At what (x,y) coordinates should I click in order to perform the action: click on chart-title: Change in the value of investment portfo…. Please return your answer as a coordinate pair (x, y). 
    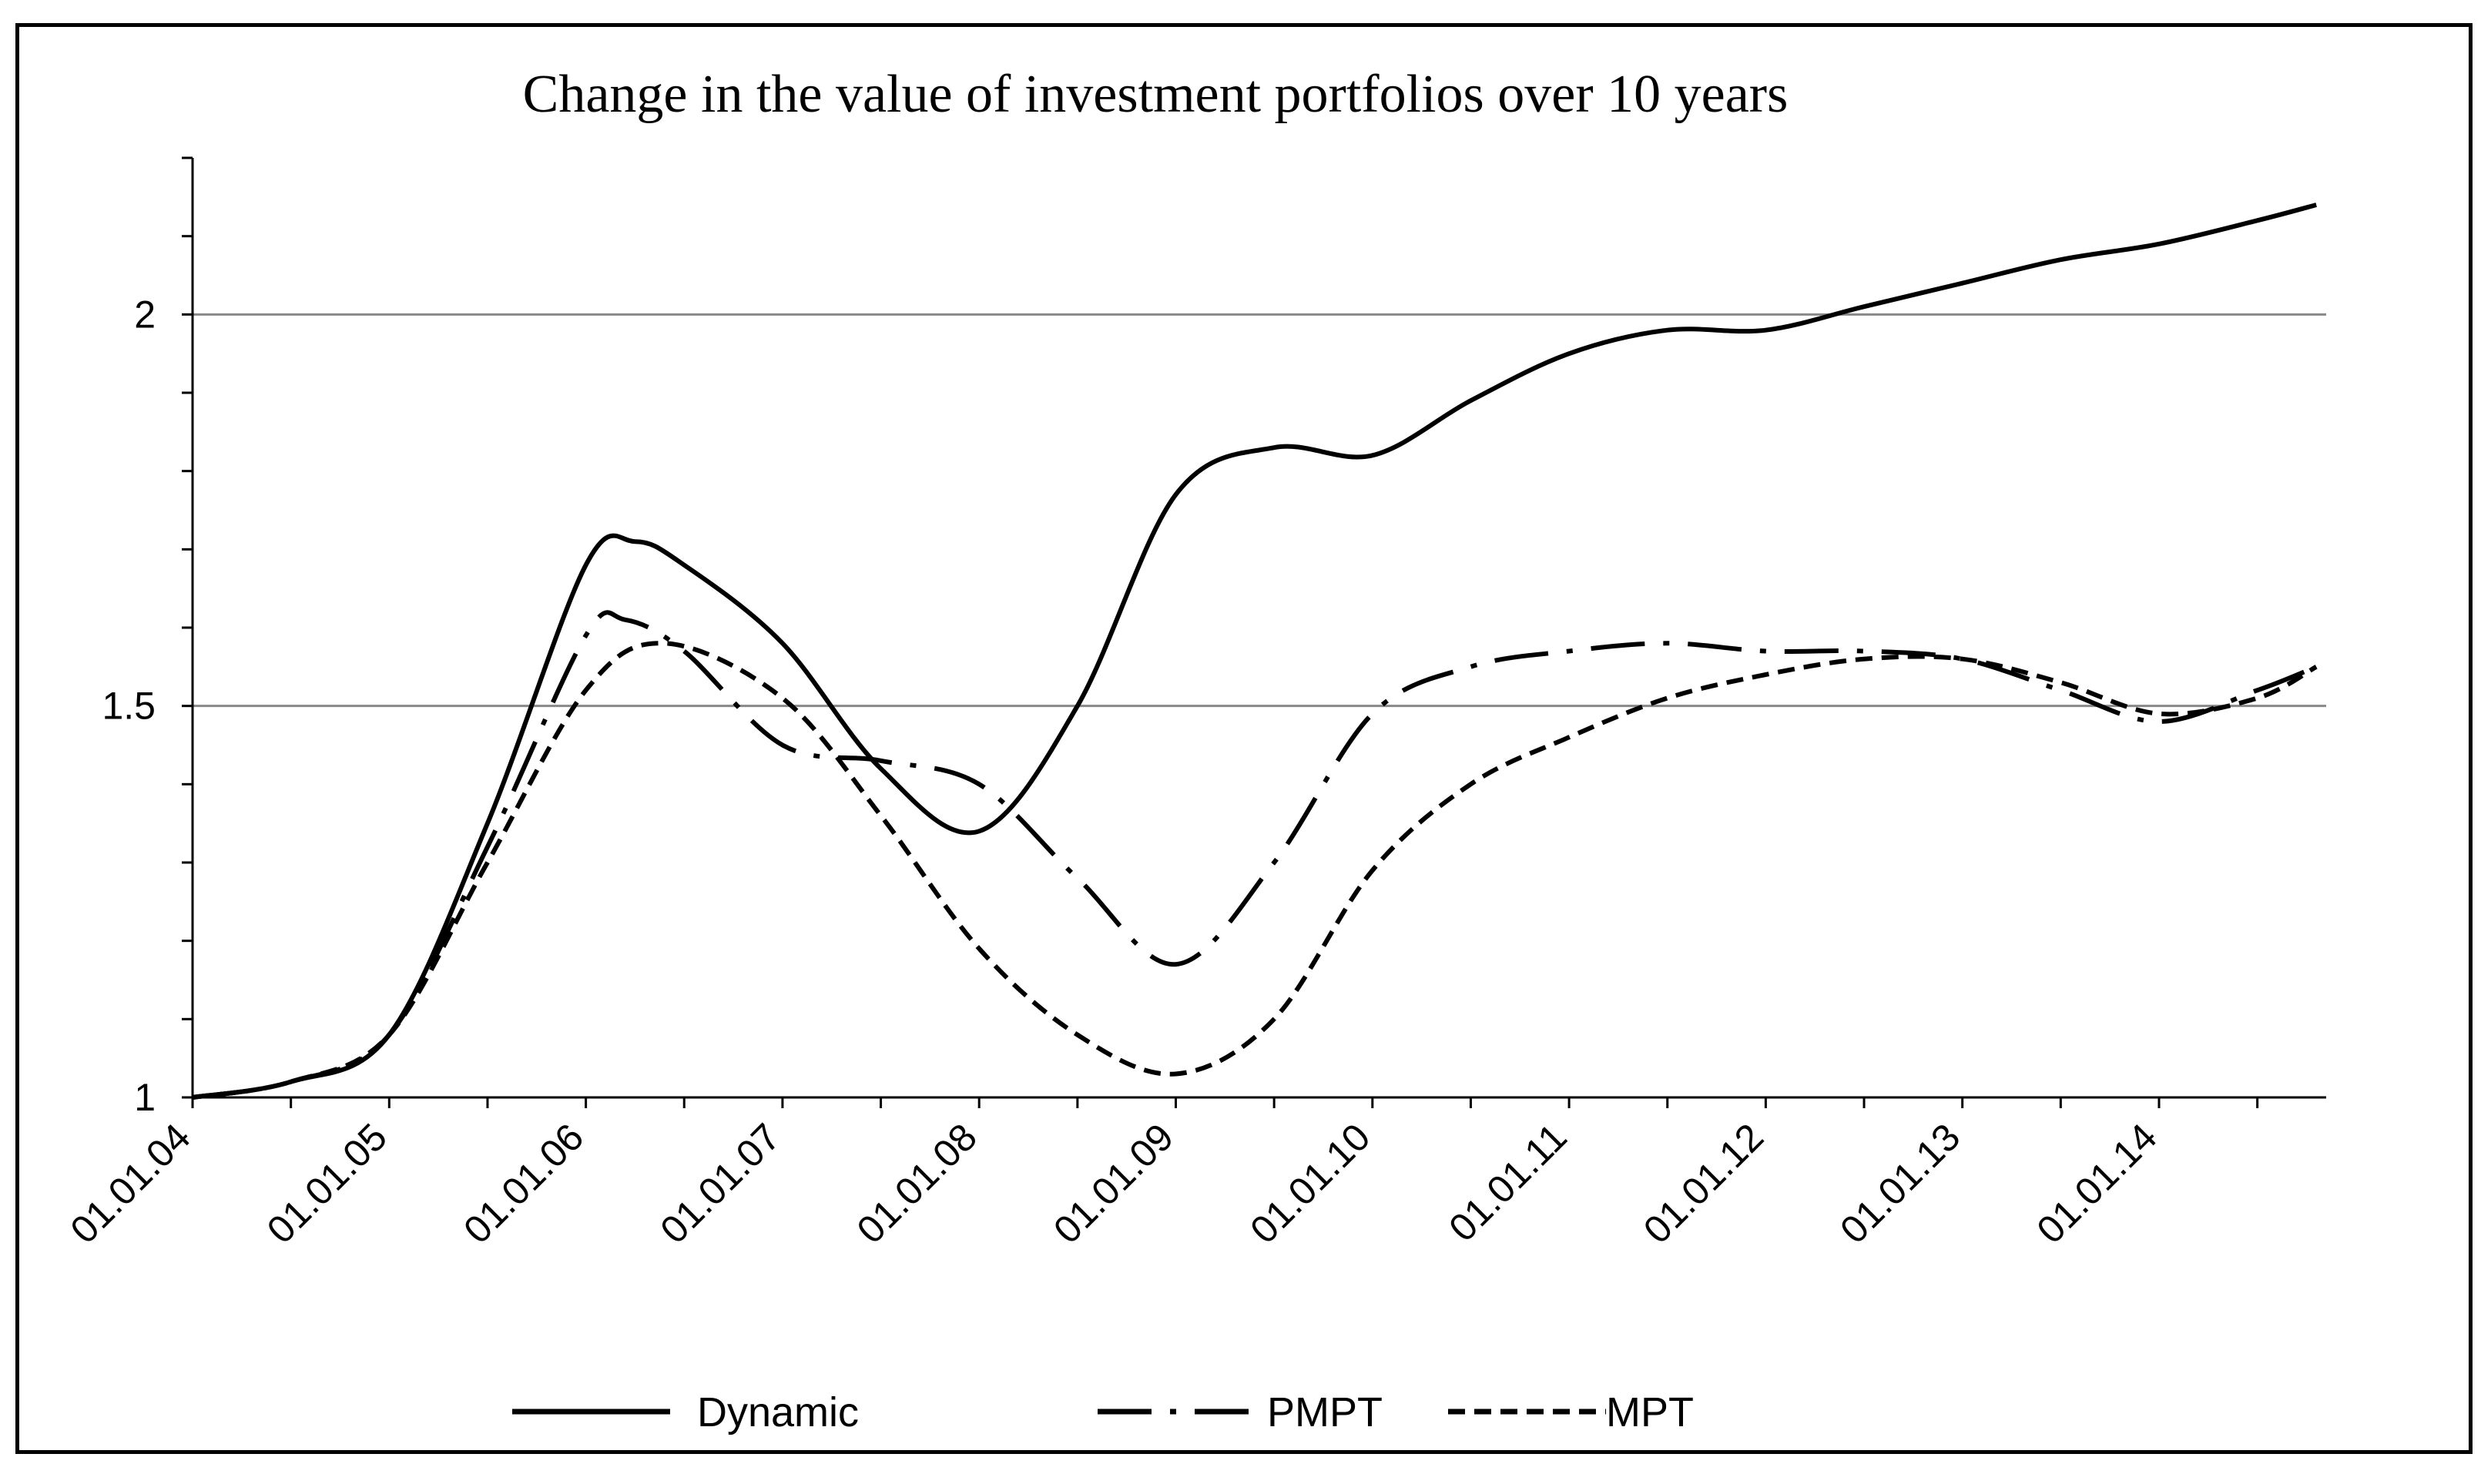
    Looking at the image, I should click on (1156, 94).